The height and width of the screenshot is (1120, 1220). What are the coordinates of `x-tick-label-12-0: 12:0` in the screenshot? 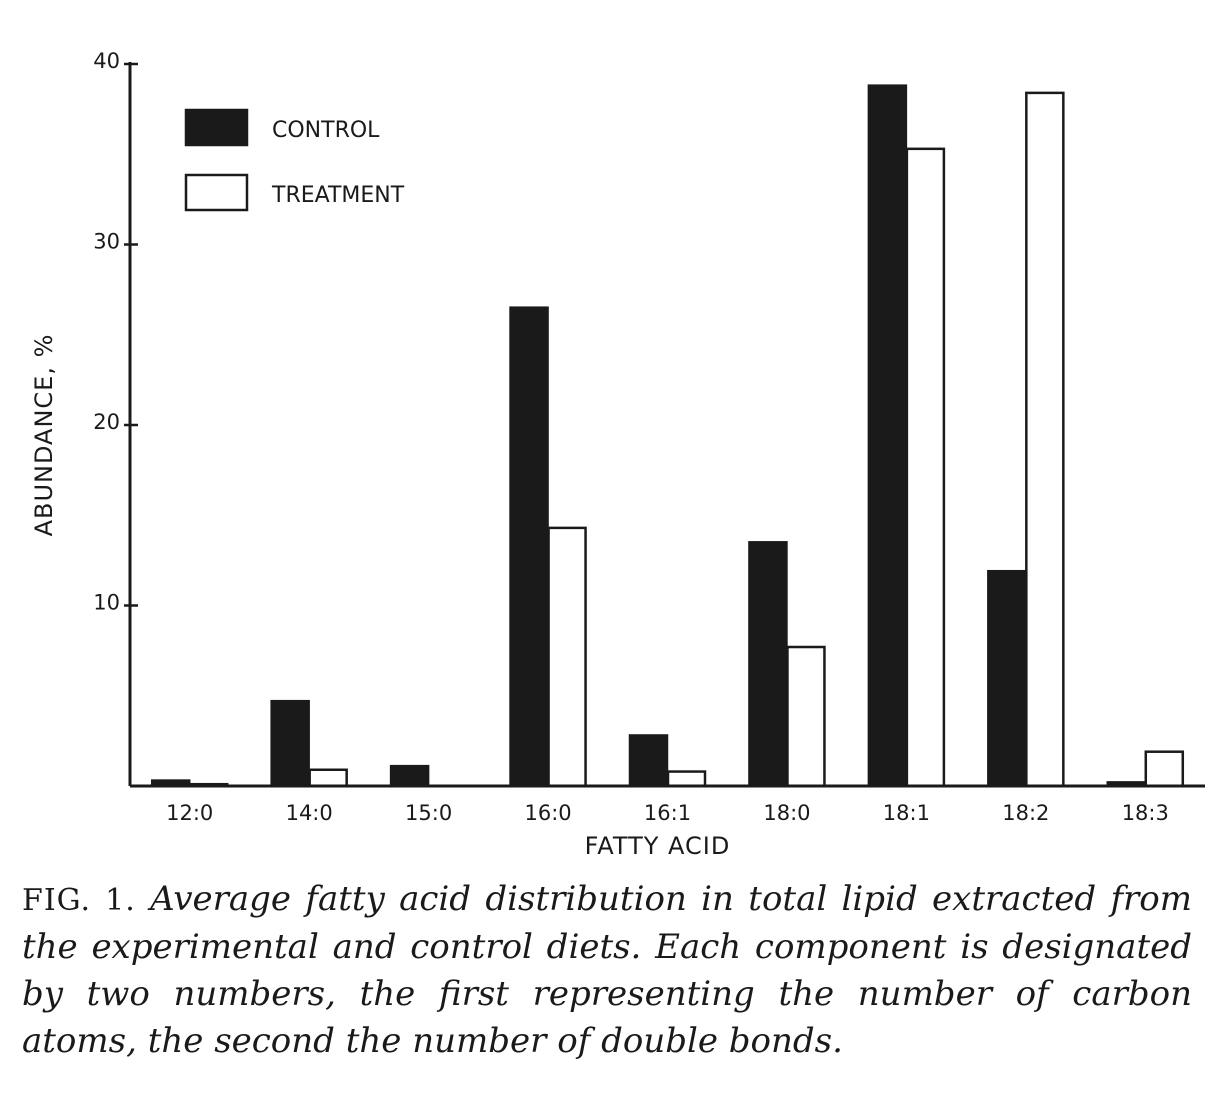 It's located at (189, 813).